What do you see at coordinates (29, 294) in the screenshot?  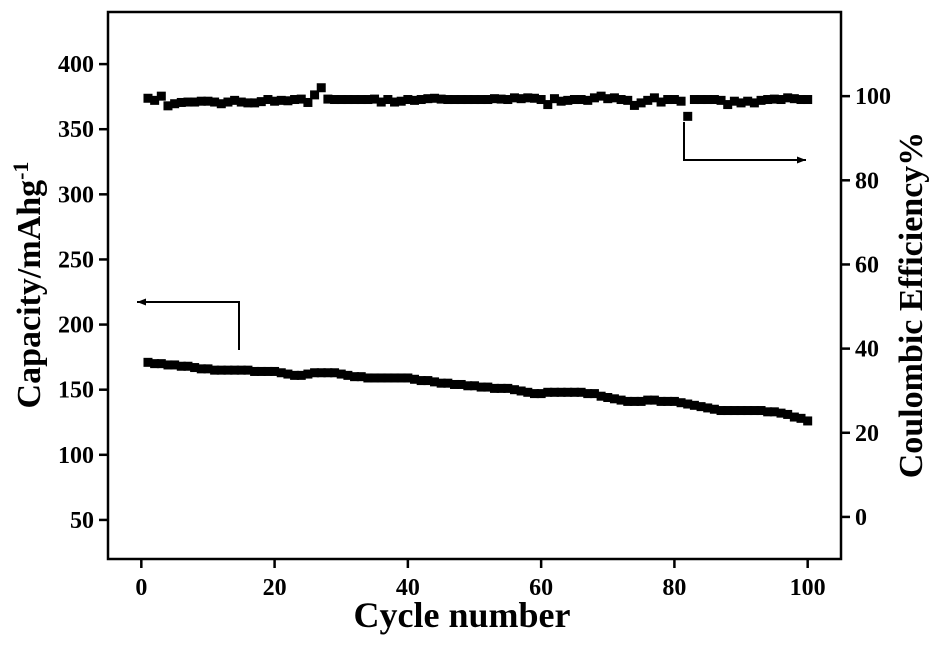 I see `left-y-axis-title-main: Capacity/mAhg` at bounding box center [29, 294].